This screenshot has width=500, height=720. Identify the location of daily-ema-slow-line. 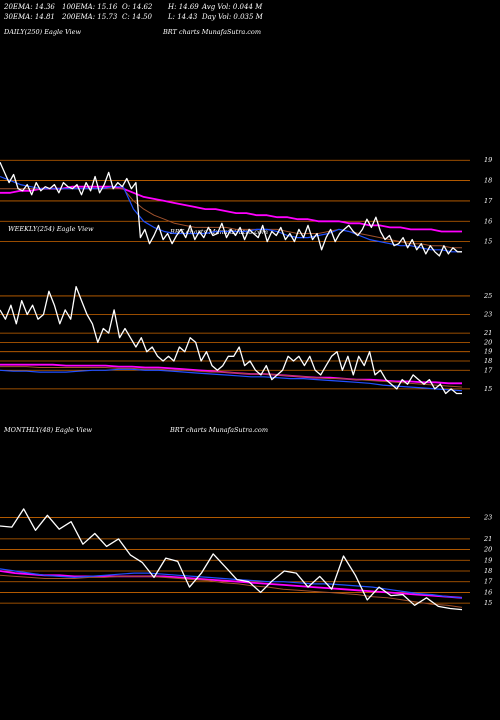
(231, 209).